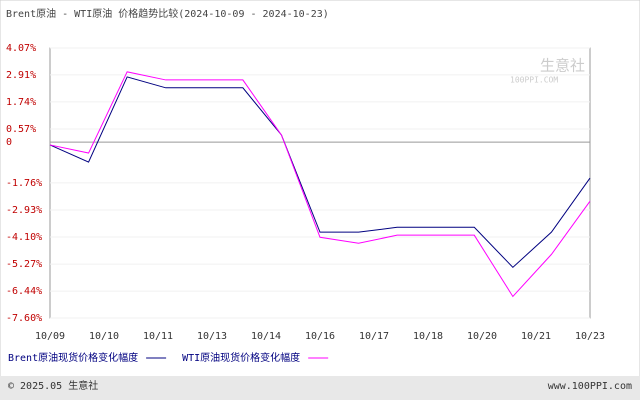 The height and width of the screenshot is (404, 640). I want to click on y-tick-label: -6.44%, so click(24, 291).